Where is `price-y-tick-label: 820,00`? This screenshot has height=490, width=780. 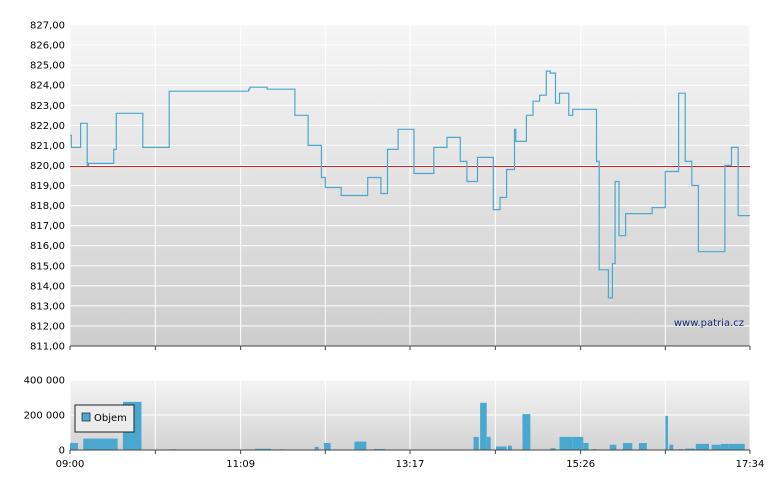 price-y-tick-label: 820,00 is located at coordinates (47, 166).